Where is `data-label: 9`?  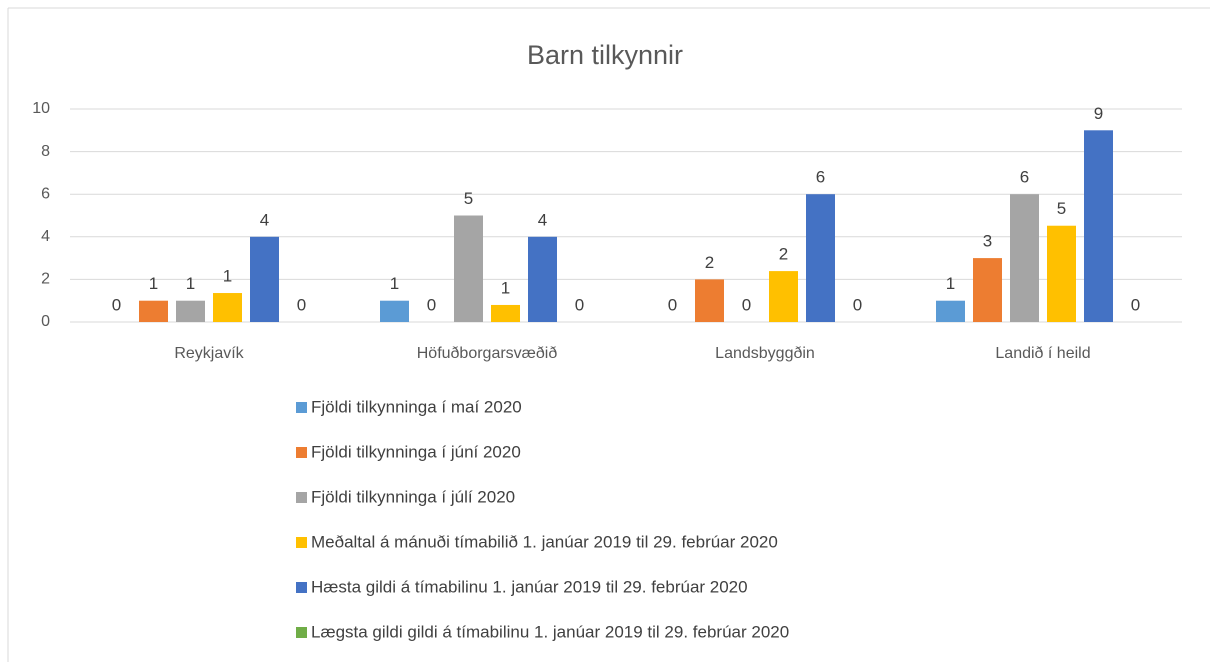
data-label: 9 is located at coordinates (1098, 113).